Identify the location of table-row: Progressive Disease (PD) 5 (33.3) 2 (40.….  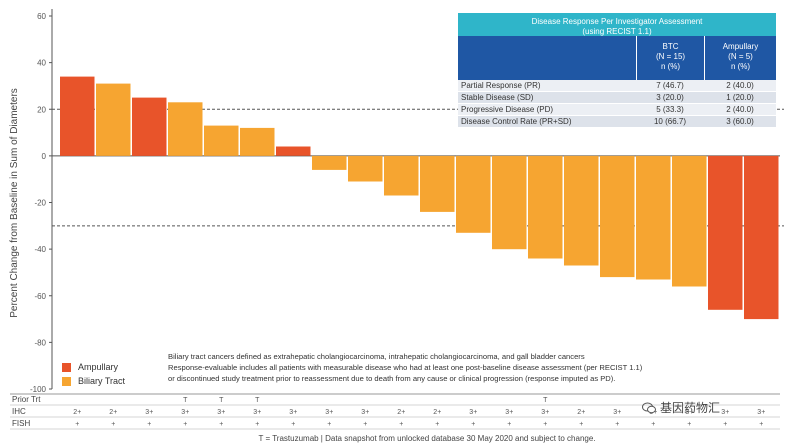
(617, 110).